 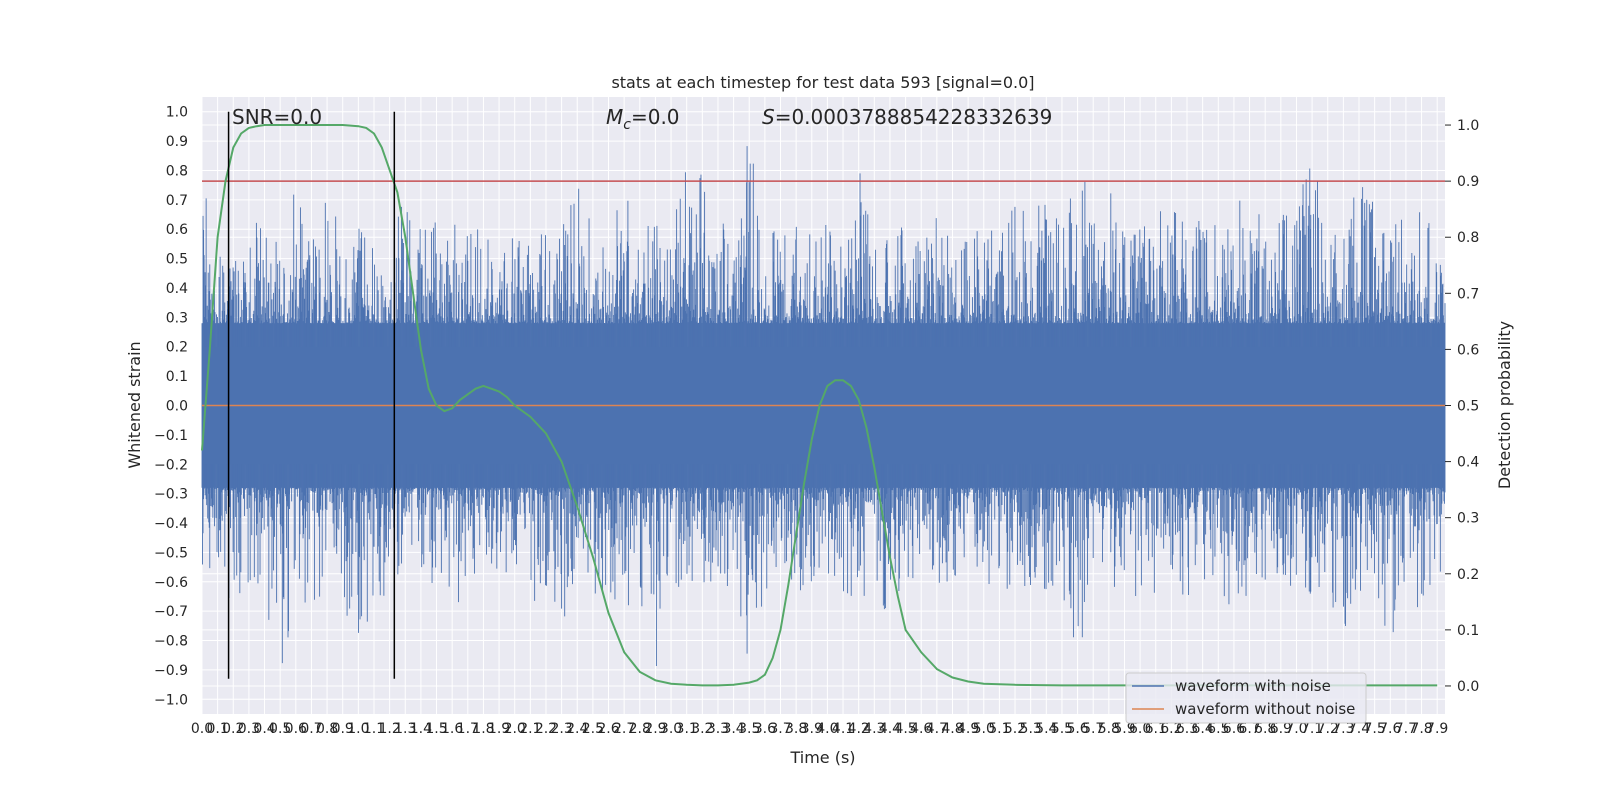 What do you see at coordinates (421, 729) in the screenshot?
I see `x-tick-label: 1.4` at bounding box center [421, 729].